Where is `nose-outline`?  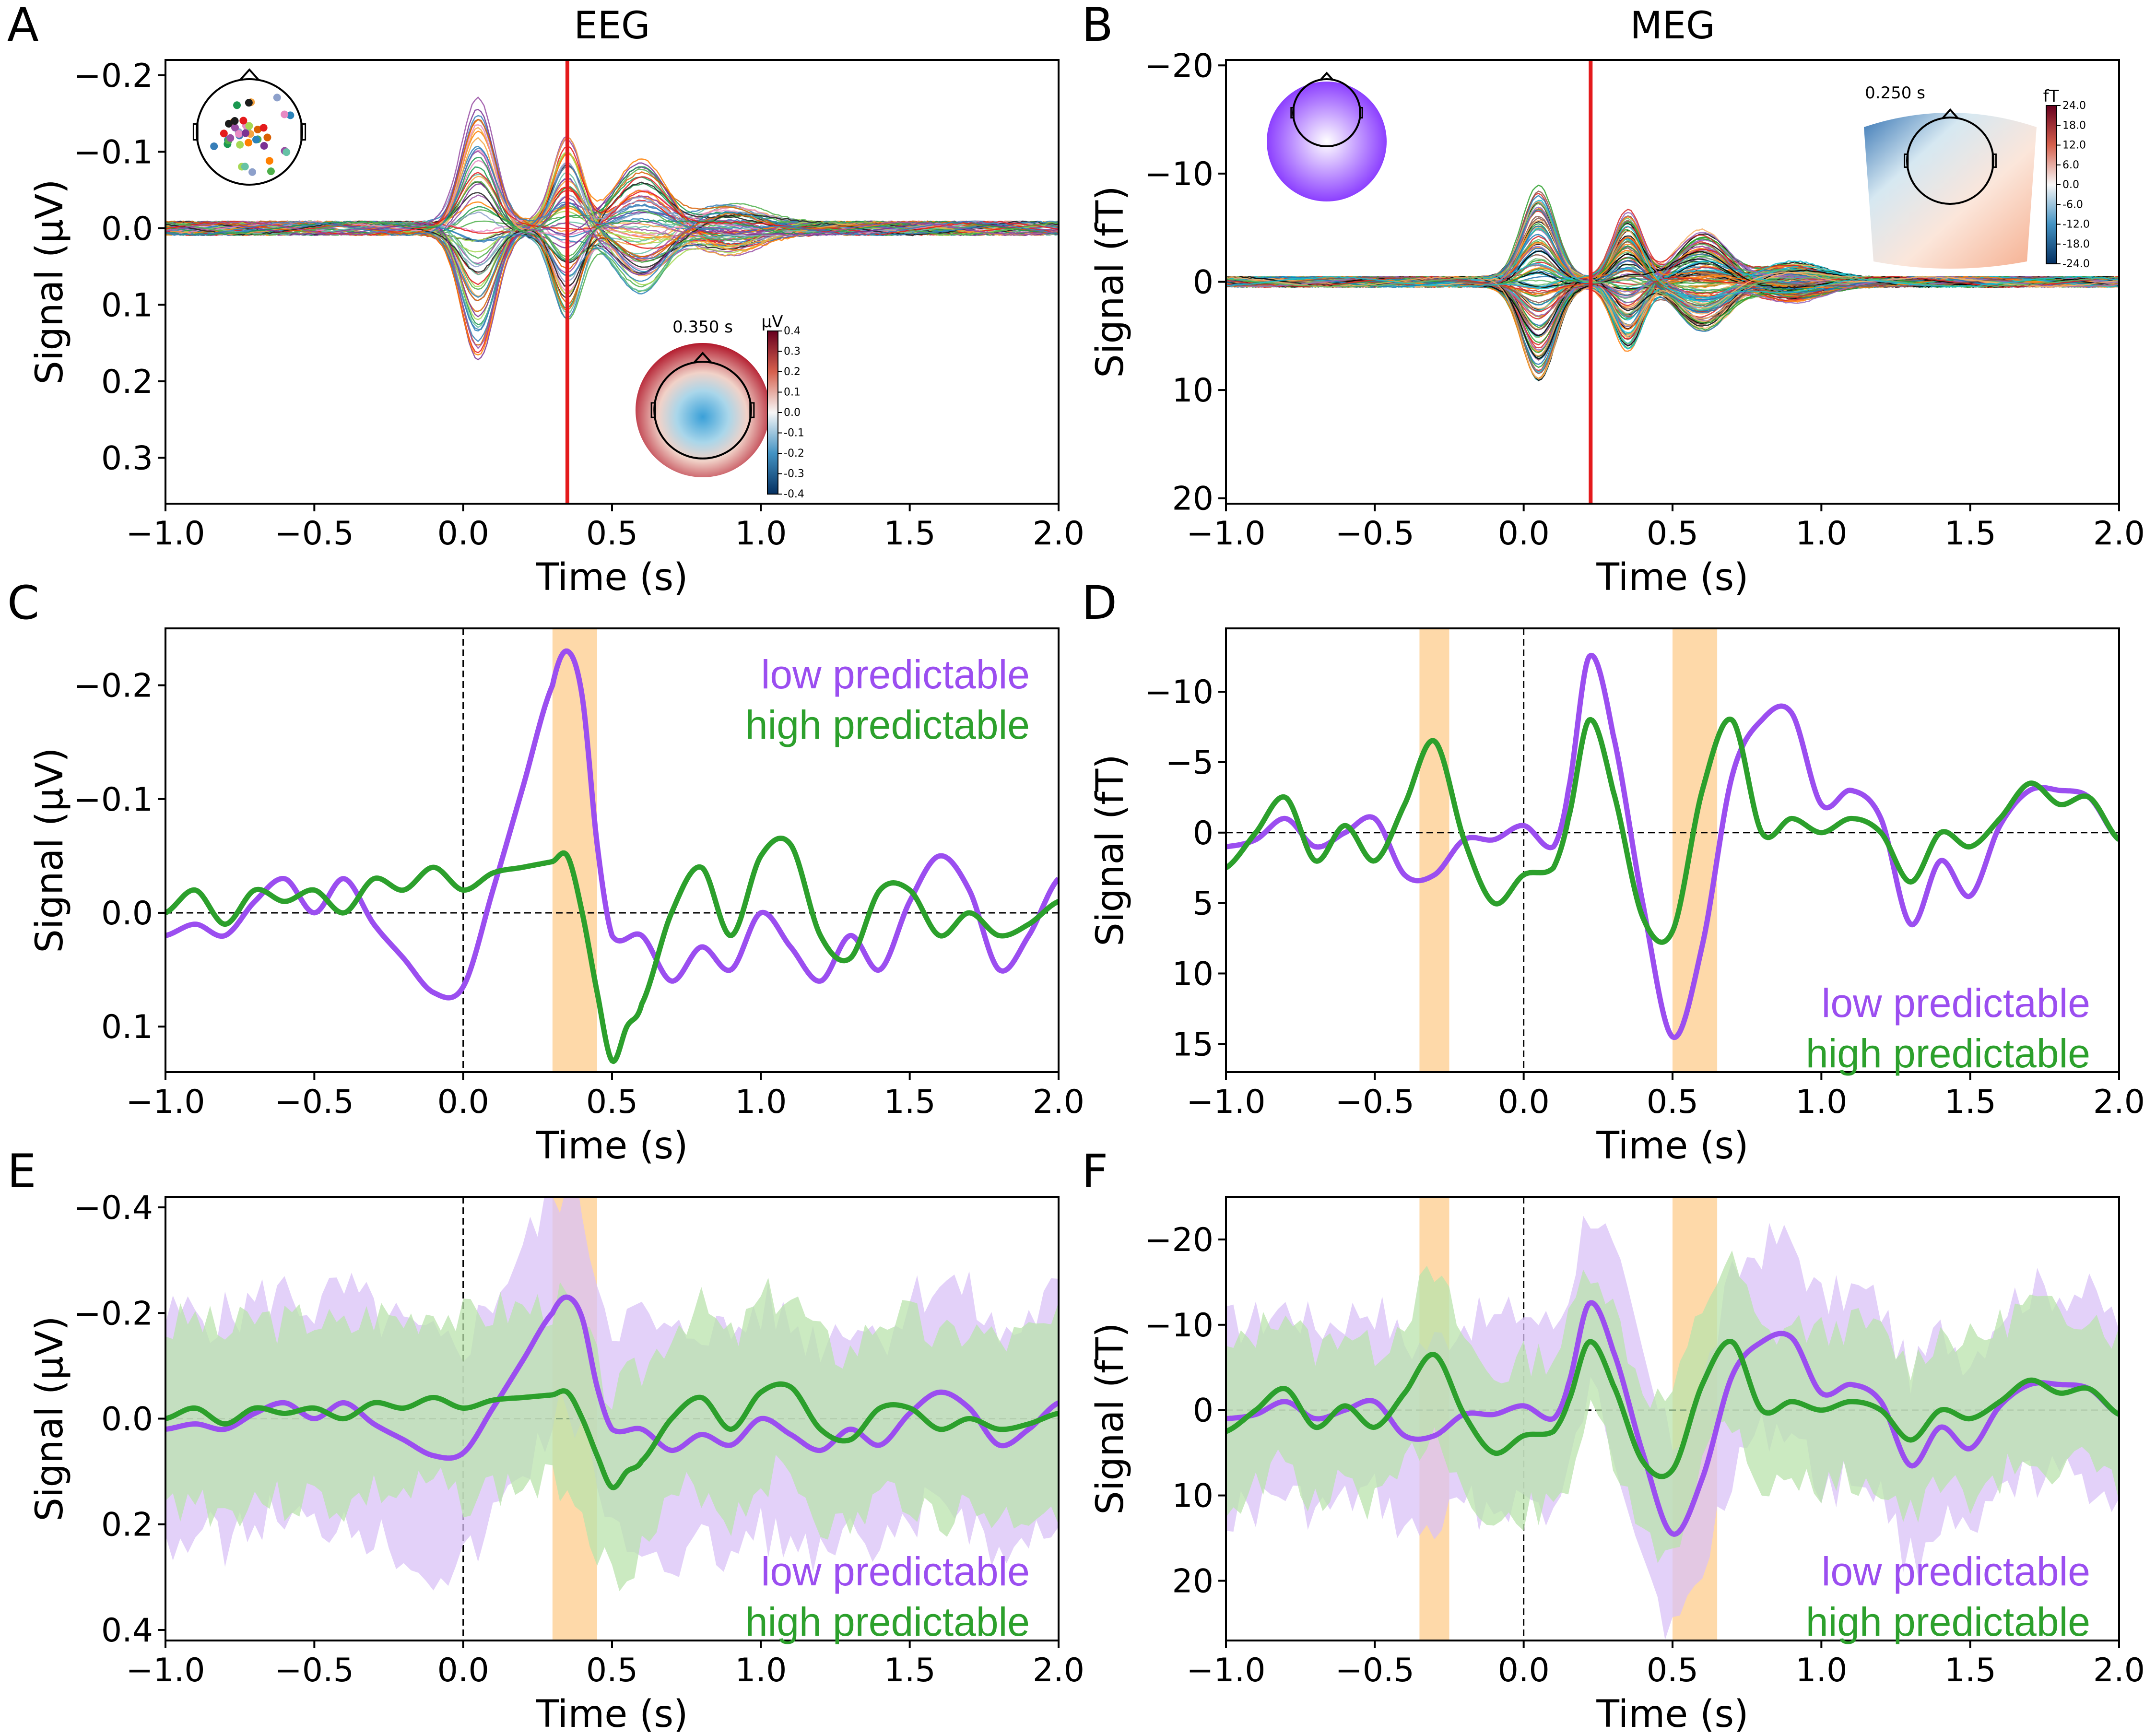
nose-outline is located at coordinates (702, 358).